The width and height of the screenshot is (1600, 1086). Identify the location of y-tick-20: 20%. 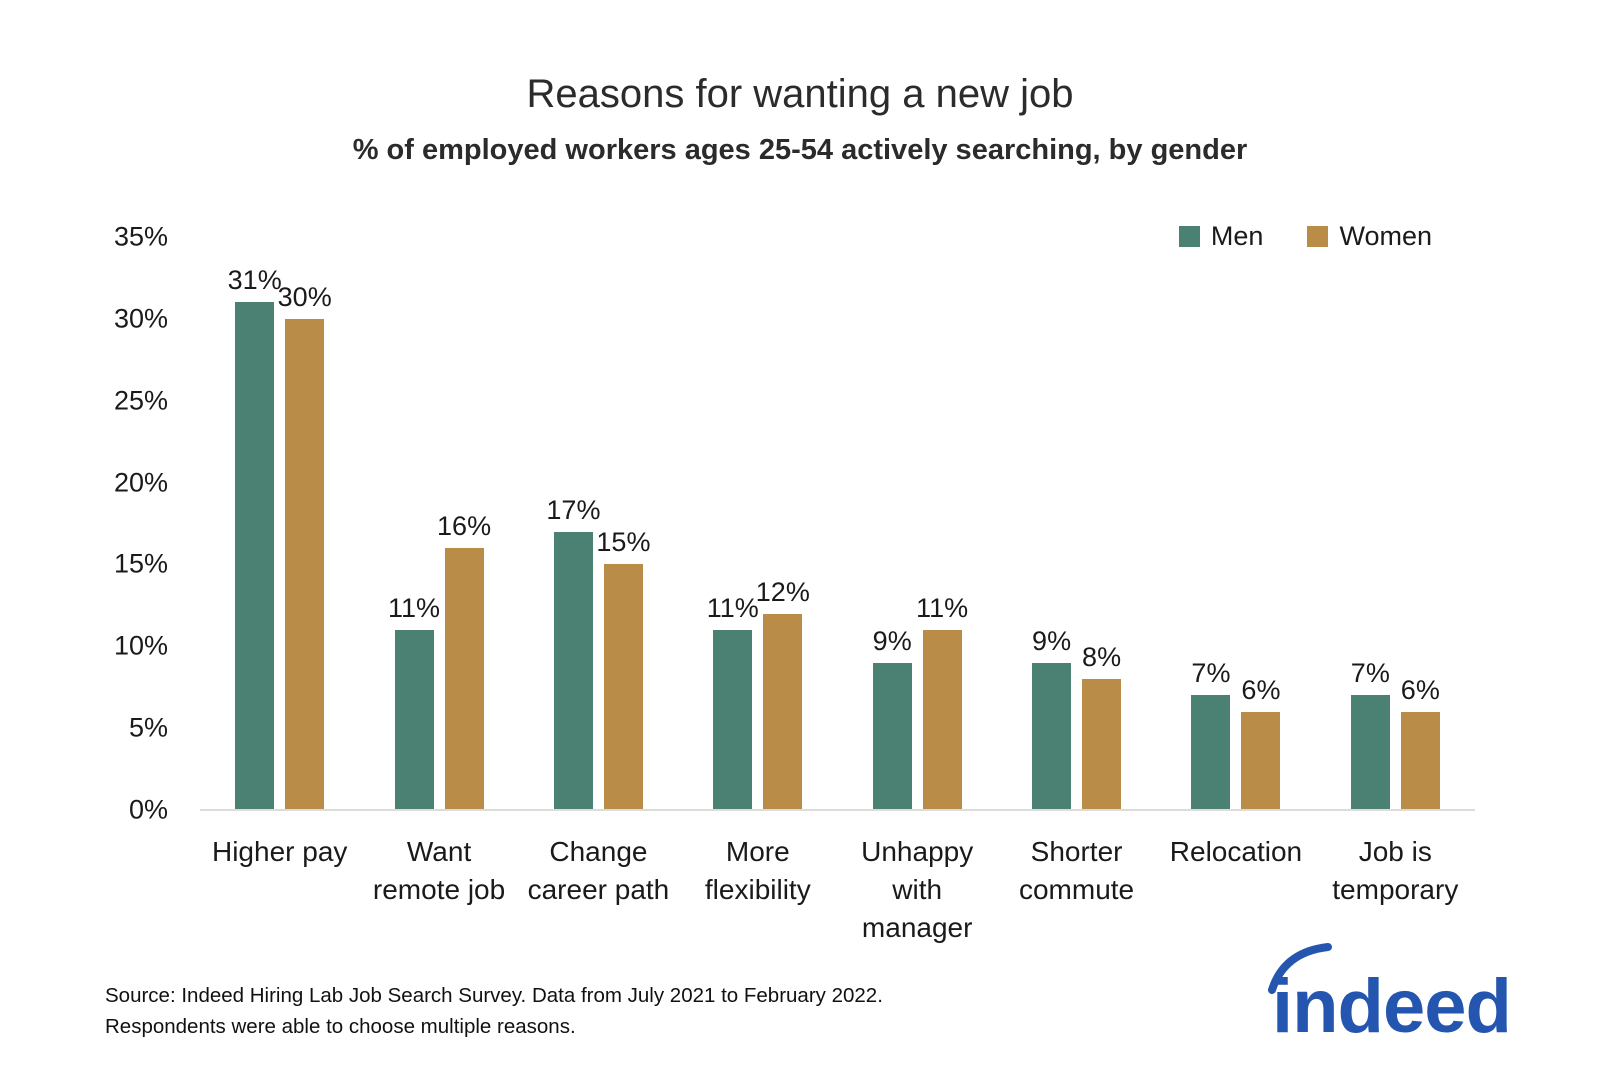
(140, 482).